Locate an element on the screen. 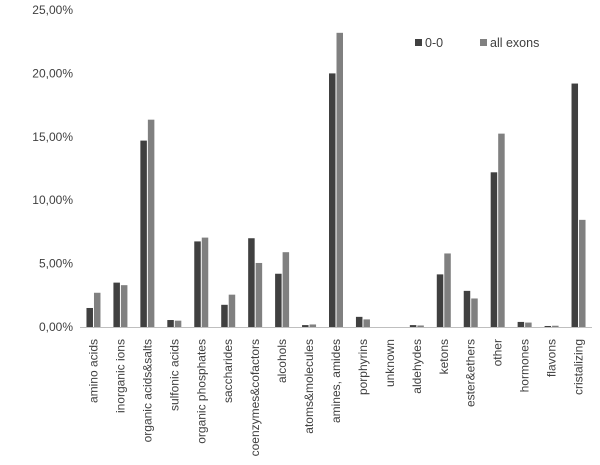  y-tick-label: 5,00% is located at coordinates (56, 264).